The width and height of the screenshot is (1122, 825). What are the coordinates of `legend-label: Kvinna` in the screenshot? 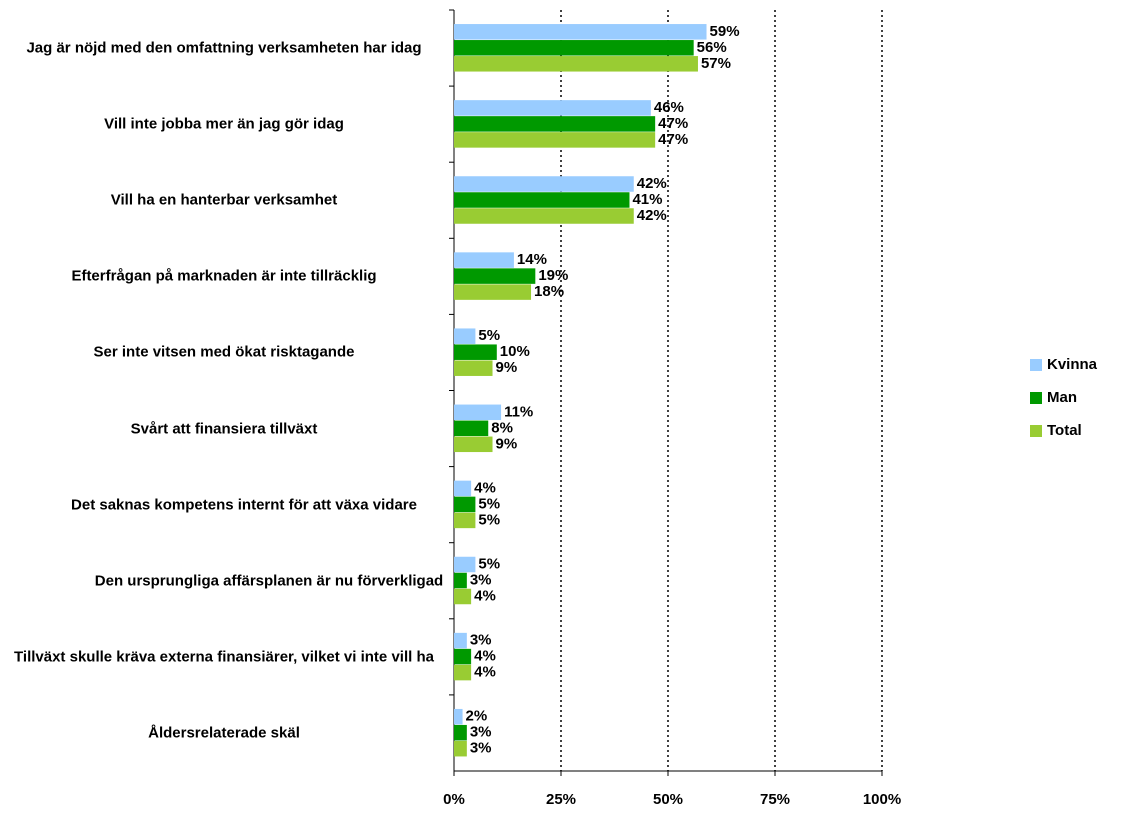 It's located at (1072, 364).